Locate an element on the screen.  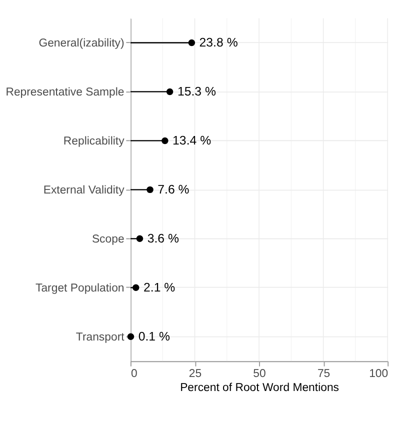
y-tick-label: Replicability is located at coordinates (94, 142).